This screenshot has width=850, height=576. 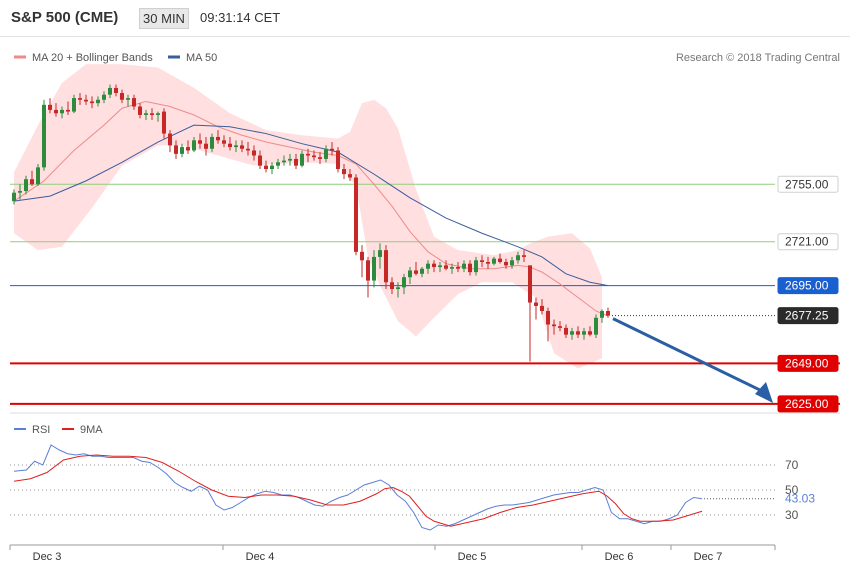 I want to click on copyright-text: Research © 2018 Trading Central, so click(x=758, y=58).